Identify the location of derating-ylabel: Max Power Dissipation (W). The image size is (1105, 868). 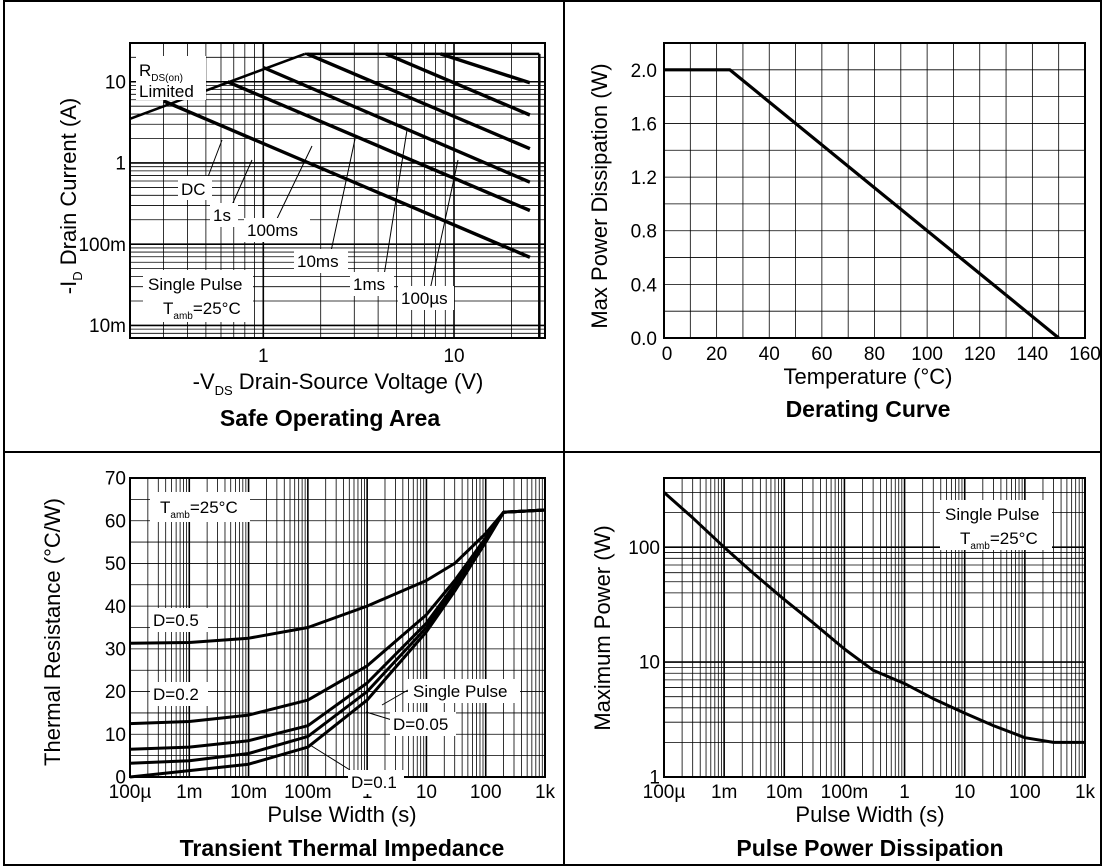
(599, 195).